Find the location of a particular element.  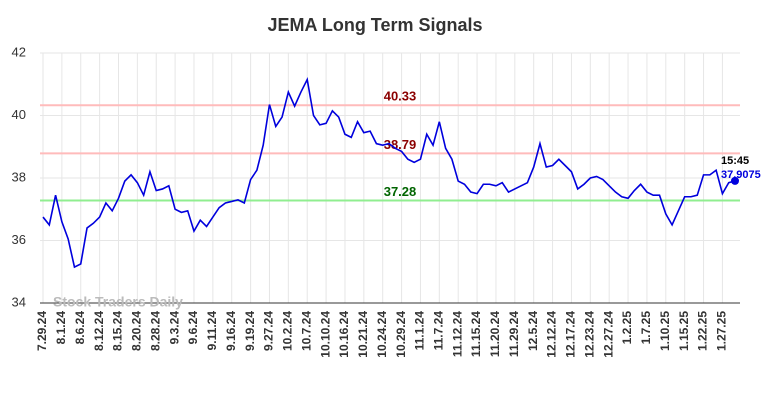

x-tick-label: 8.1.24 is located at coordinates (61, 328).